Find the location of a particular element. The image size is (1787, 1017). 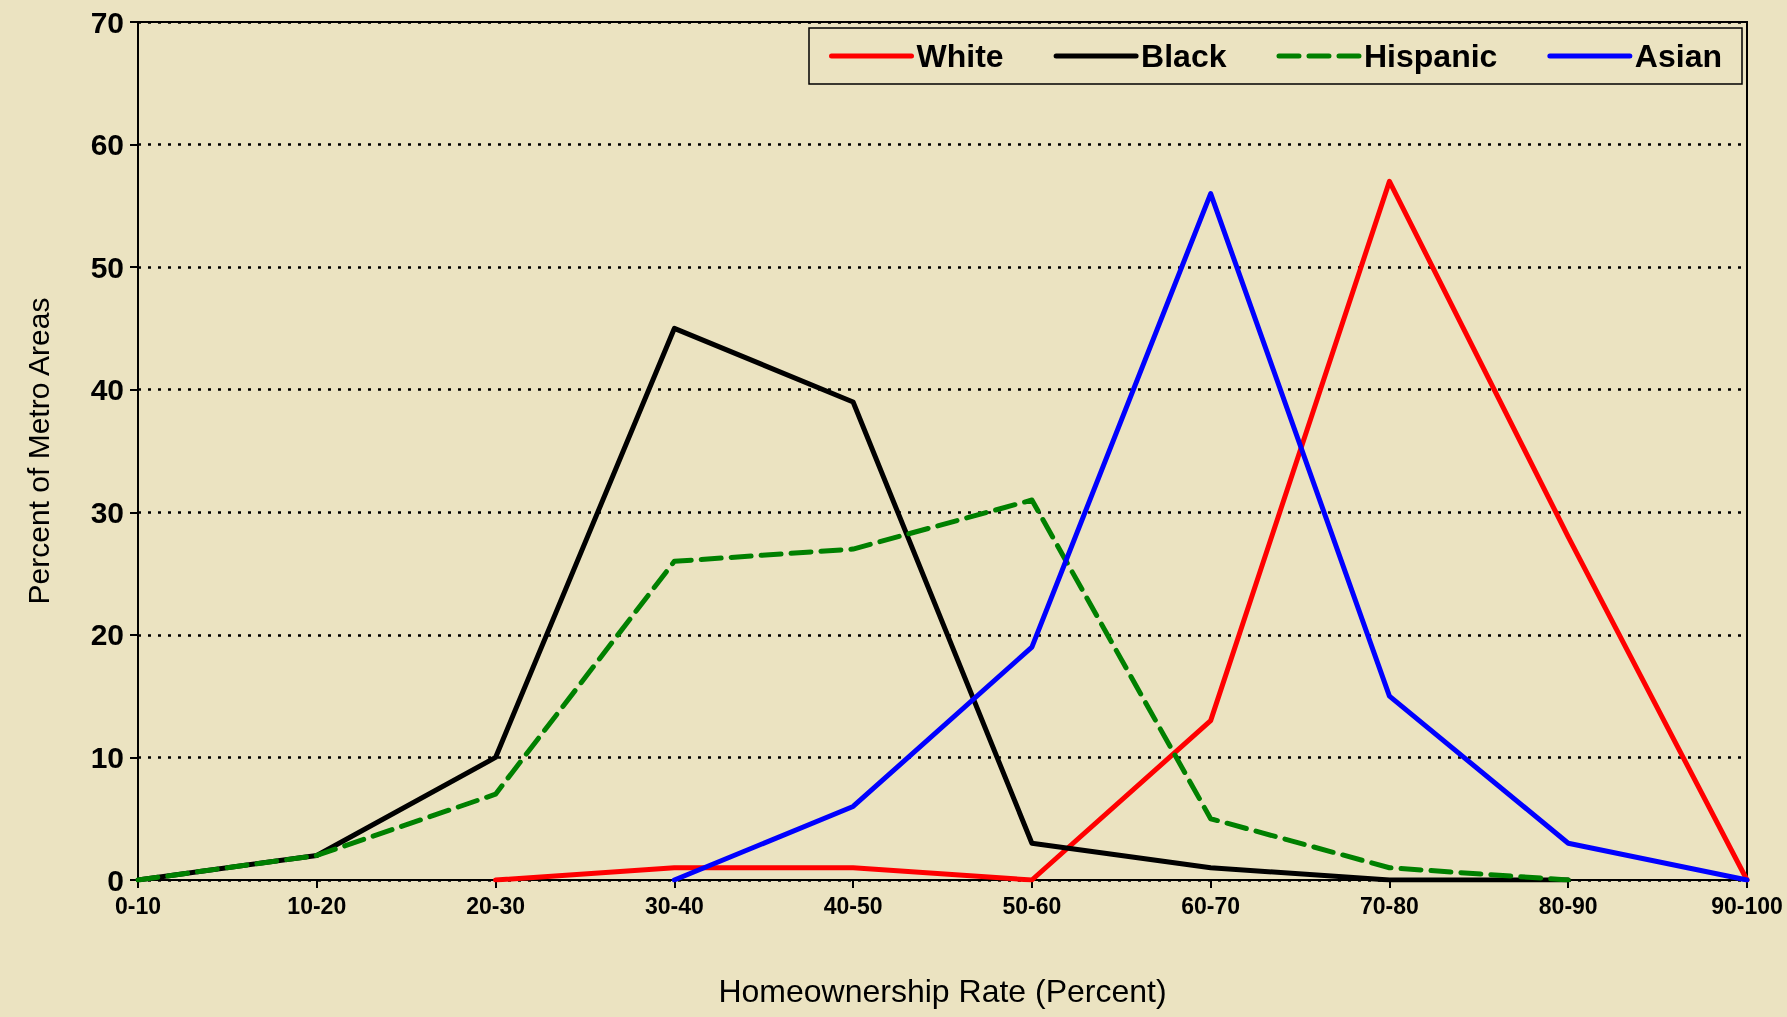

x-tick-label: 70-80 is located at coordinates (1389, 905).